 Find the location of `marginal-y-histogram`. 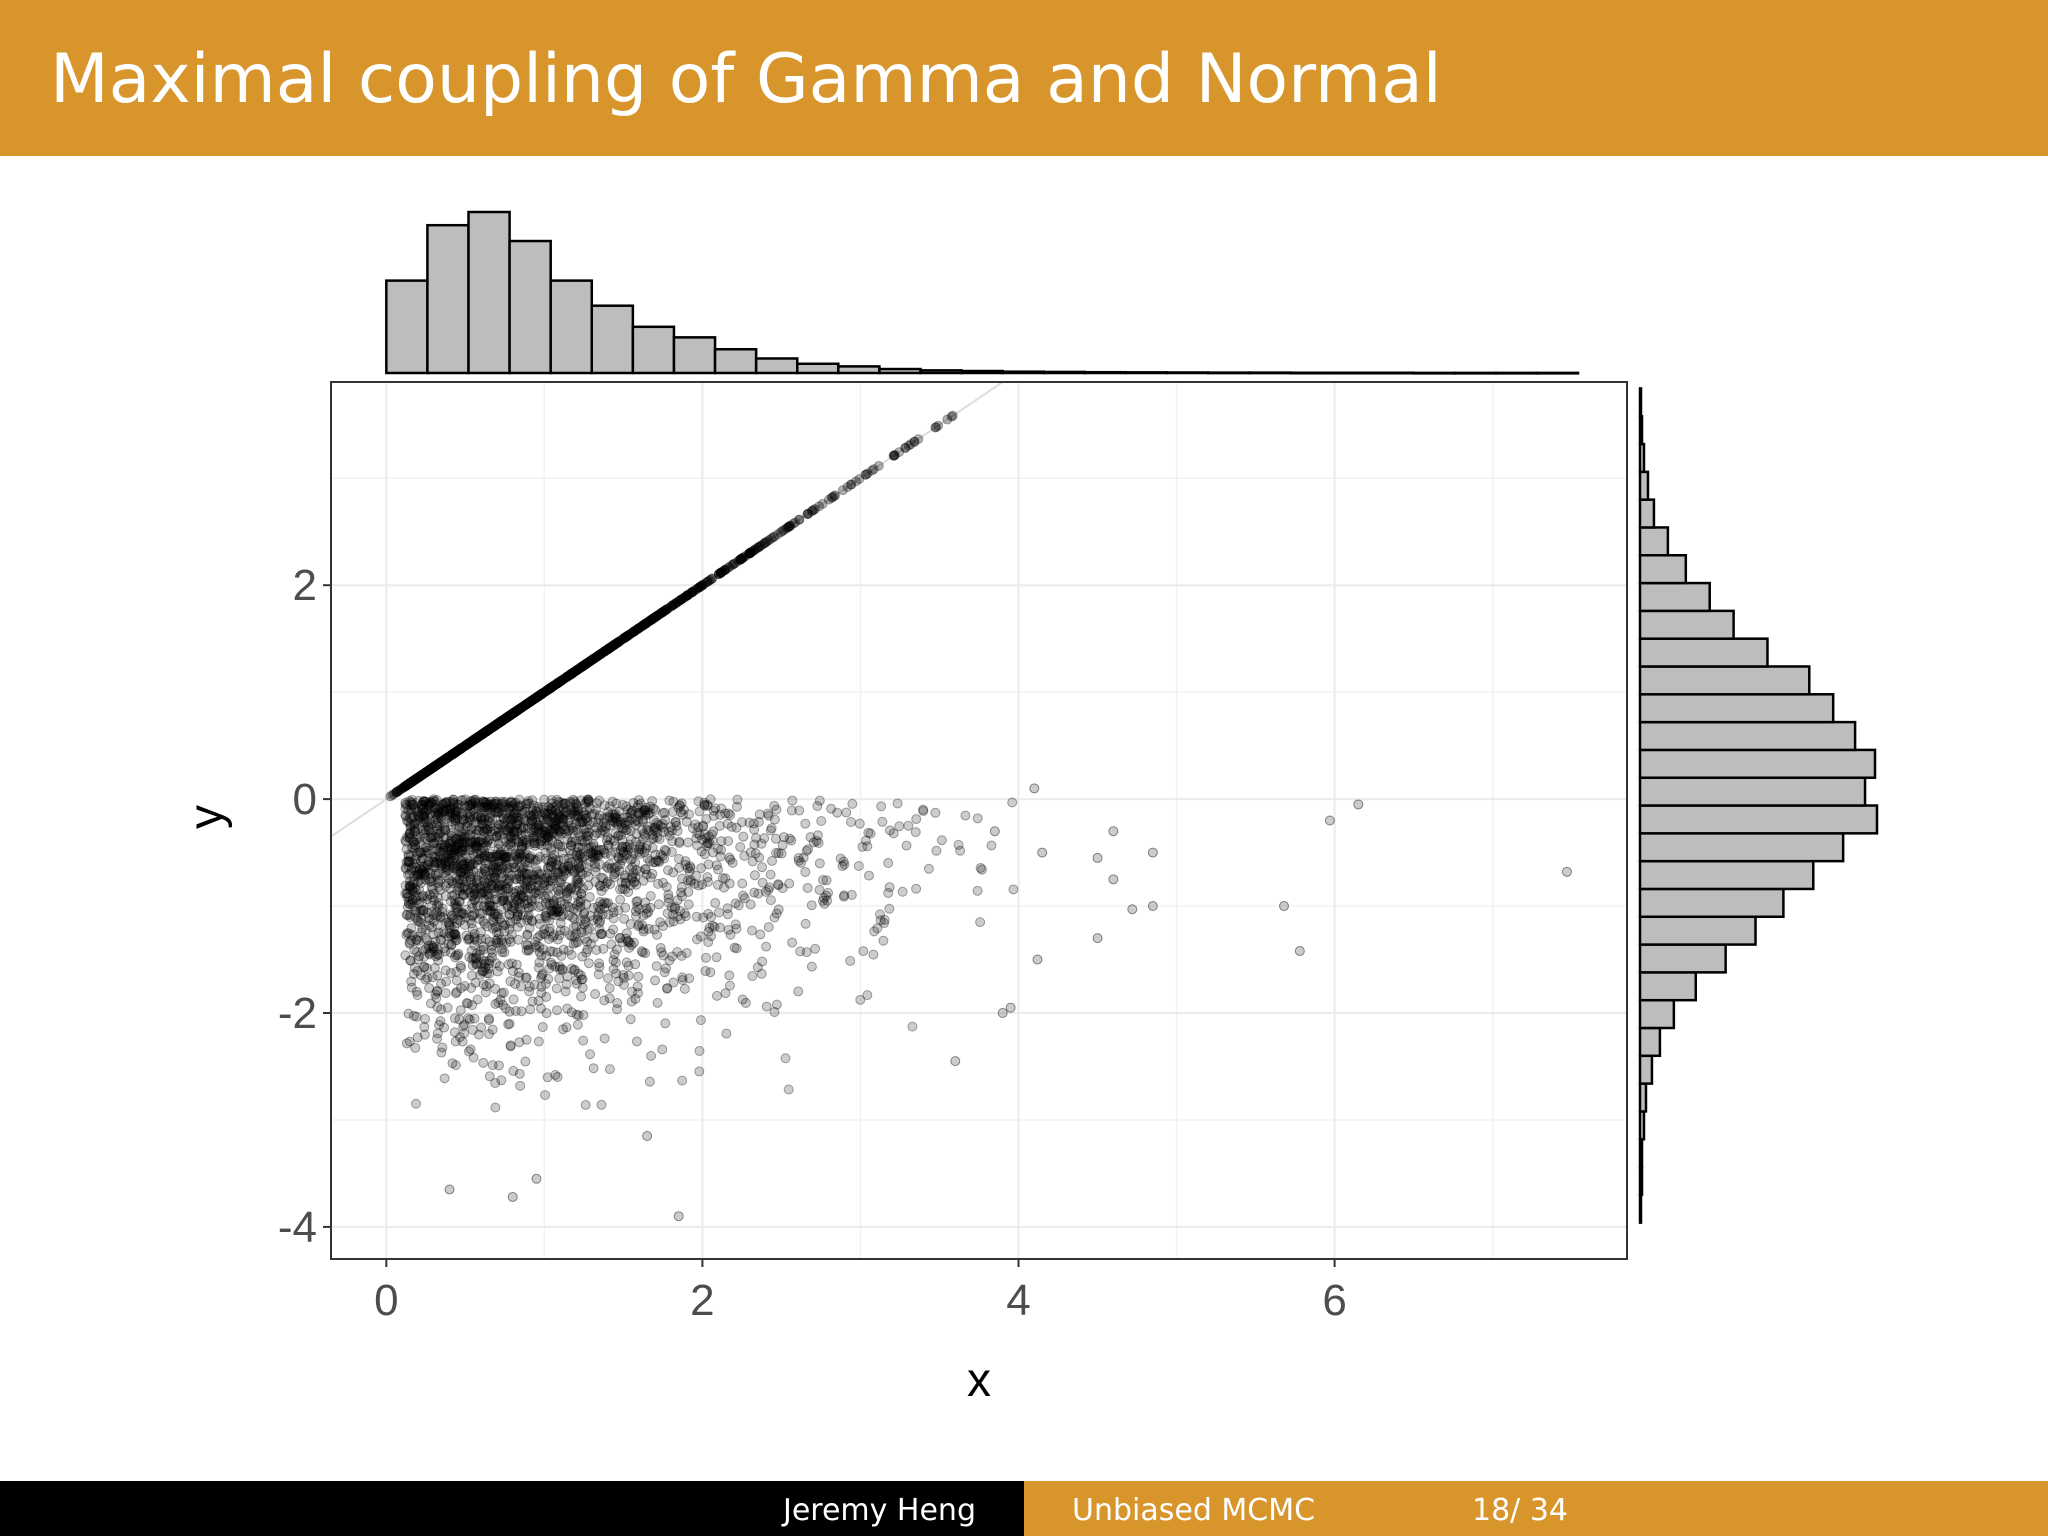

marginal-y-histogram is located at coordinates (1758, 805).